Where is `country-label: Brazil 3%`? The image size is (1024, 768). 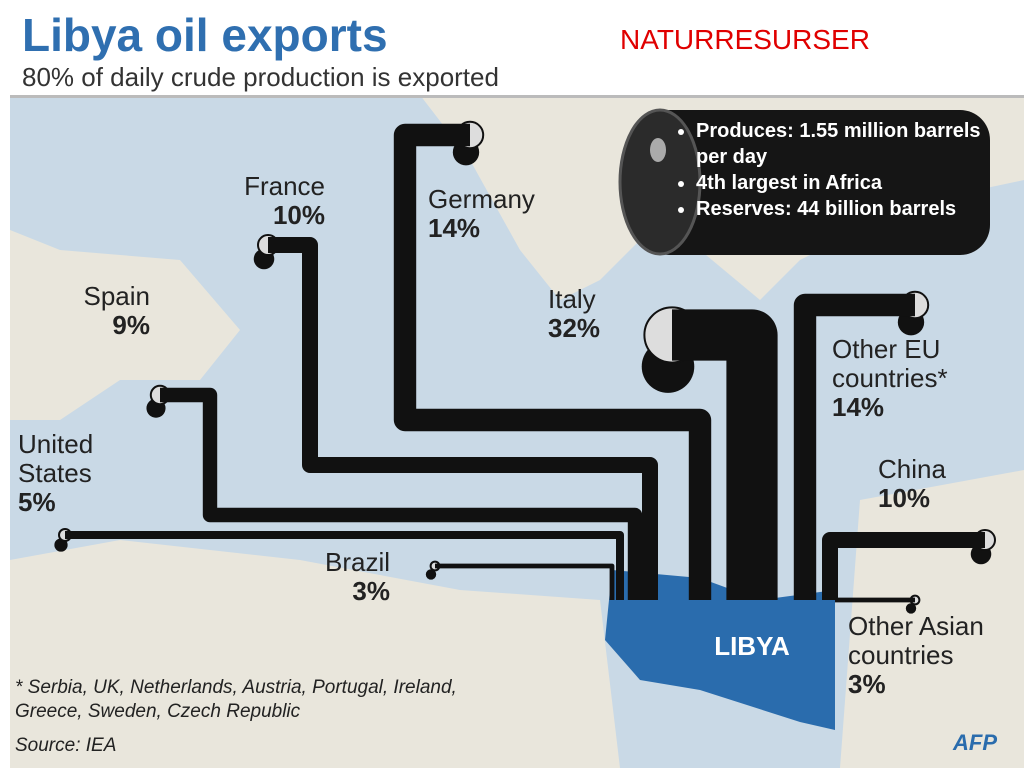 country-label: Brazil 3% is located at coordinates (345, 577).